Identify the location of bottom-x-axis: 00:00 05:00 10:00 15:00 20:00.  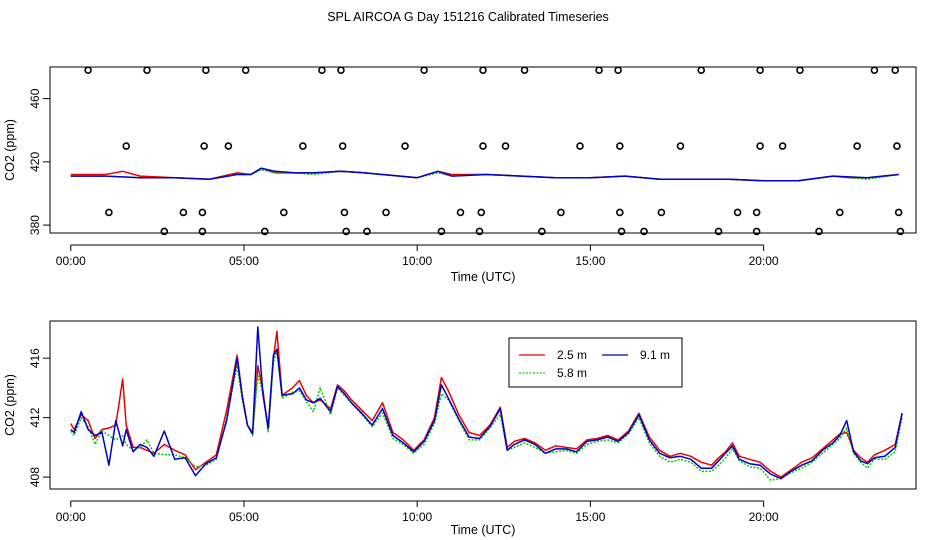
(417, 512).